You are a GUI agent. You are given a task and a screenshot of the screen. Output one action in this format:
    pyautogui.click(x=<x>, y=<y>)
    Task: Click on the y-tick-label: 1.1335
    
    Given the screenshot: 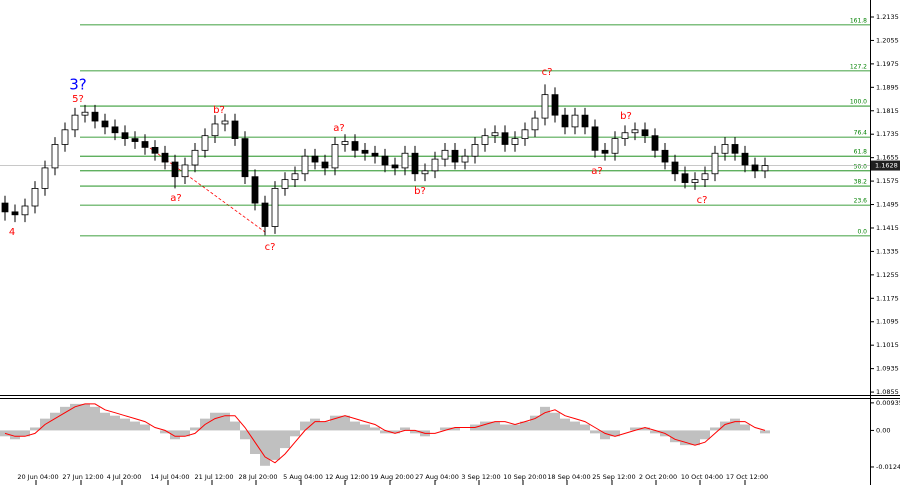 What is the action you would take?
    pyautogui.click(x=887, y=251)
    